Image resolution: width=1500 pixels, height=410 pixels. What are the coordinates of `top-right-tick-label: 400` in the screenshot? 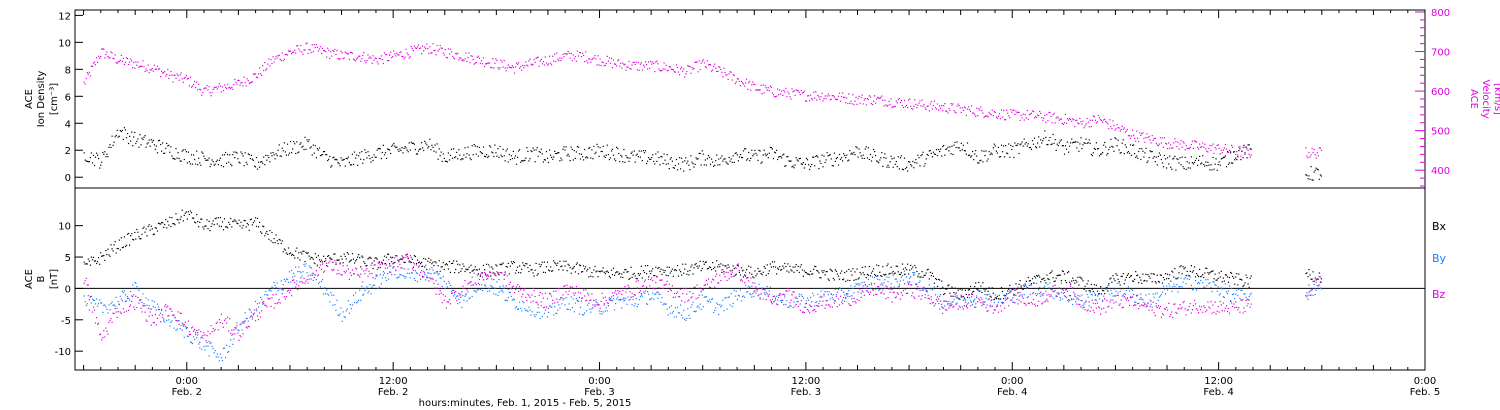 It's located at (1440, 171).